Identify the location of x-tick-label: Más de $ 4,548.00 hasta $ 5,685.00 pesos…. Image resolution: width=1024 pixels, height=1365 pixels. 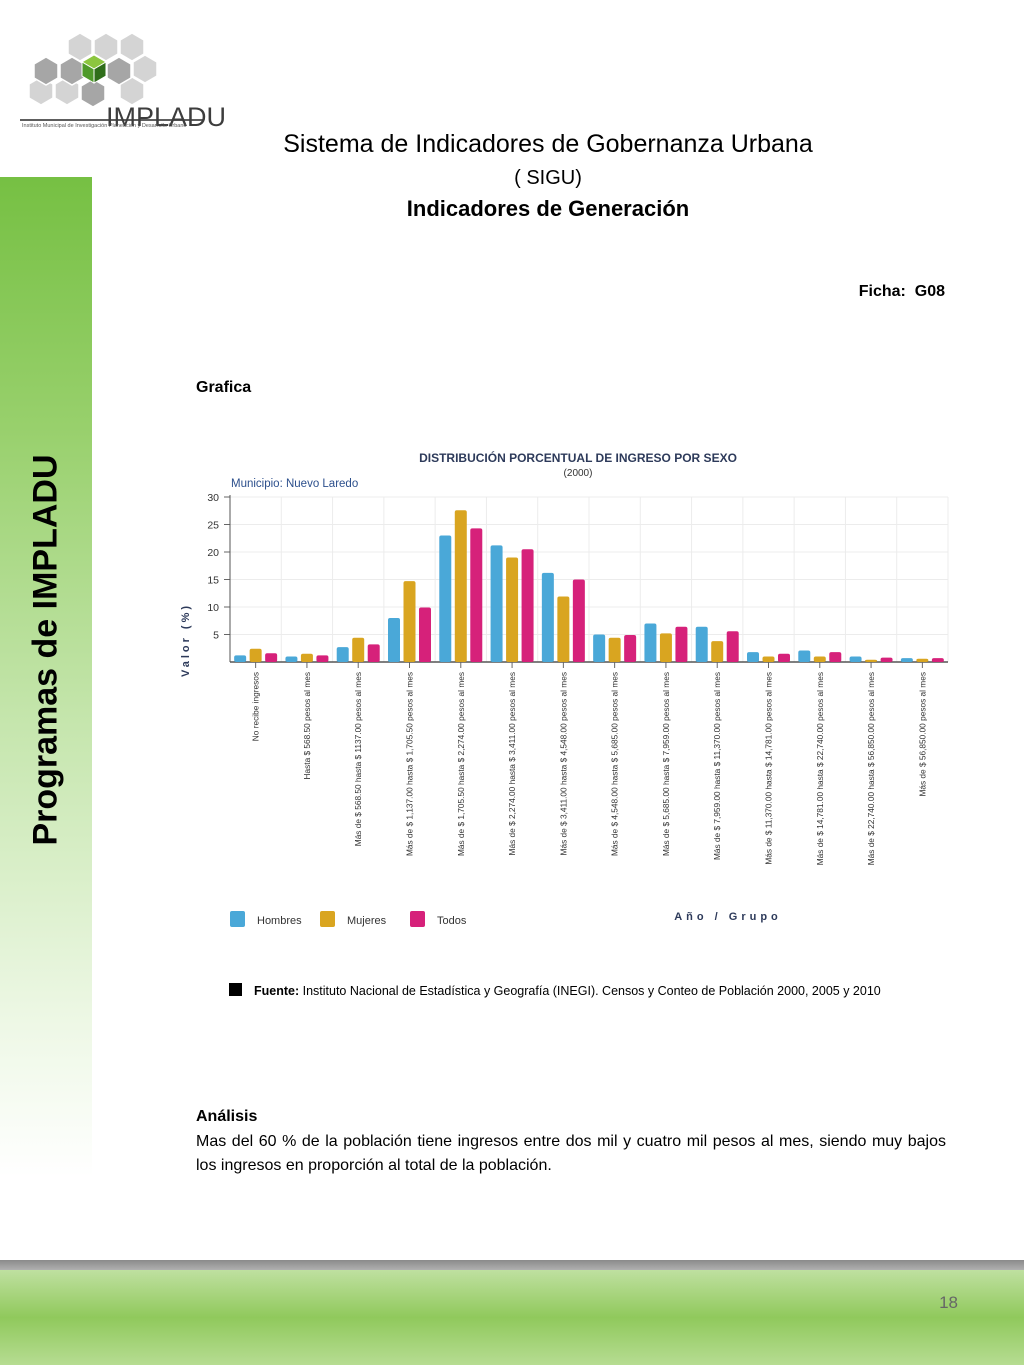
(615, 764).